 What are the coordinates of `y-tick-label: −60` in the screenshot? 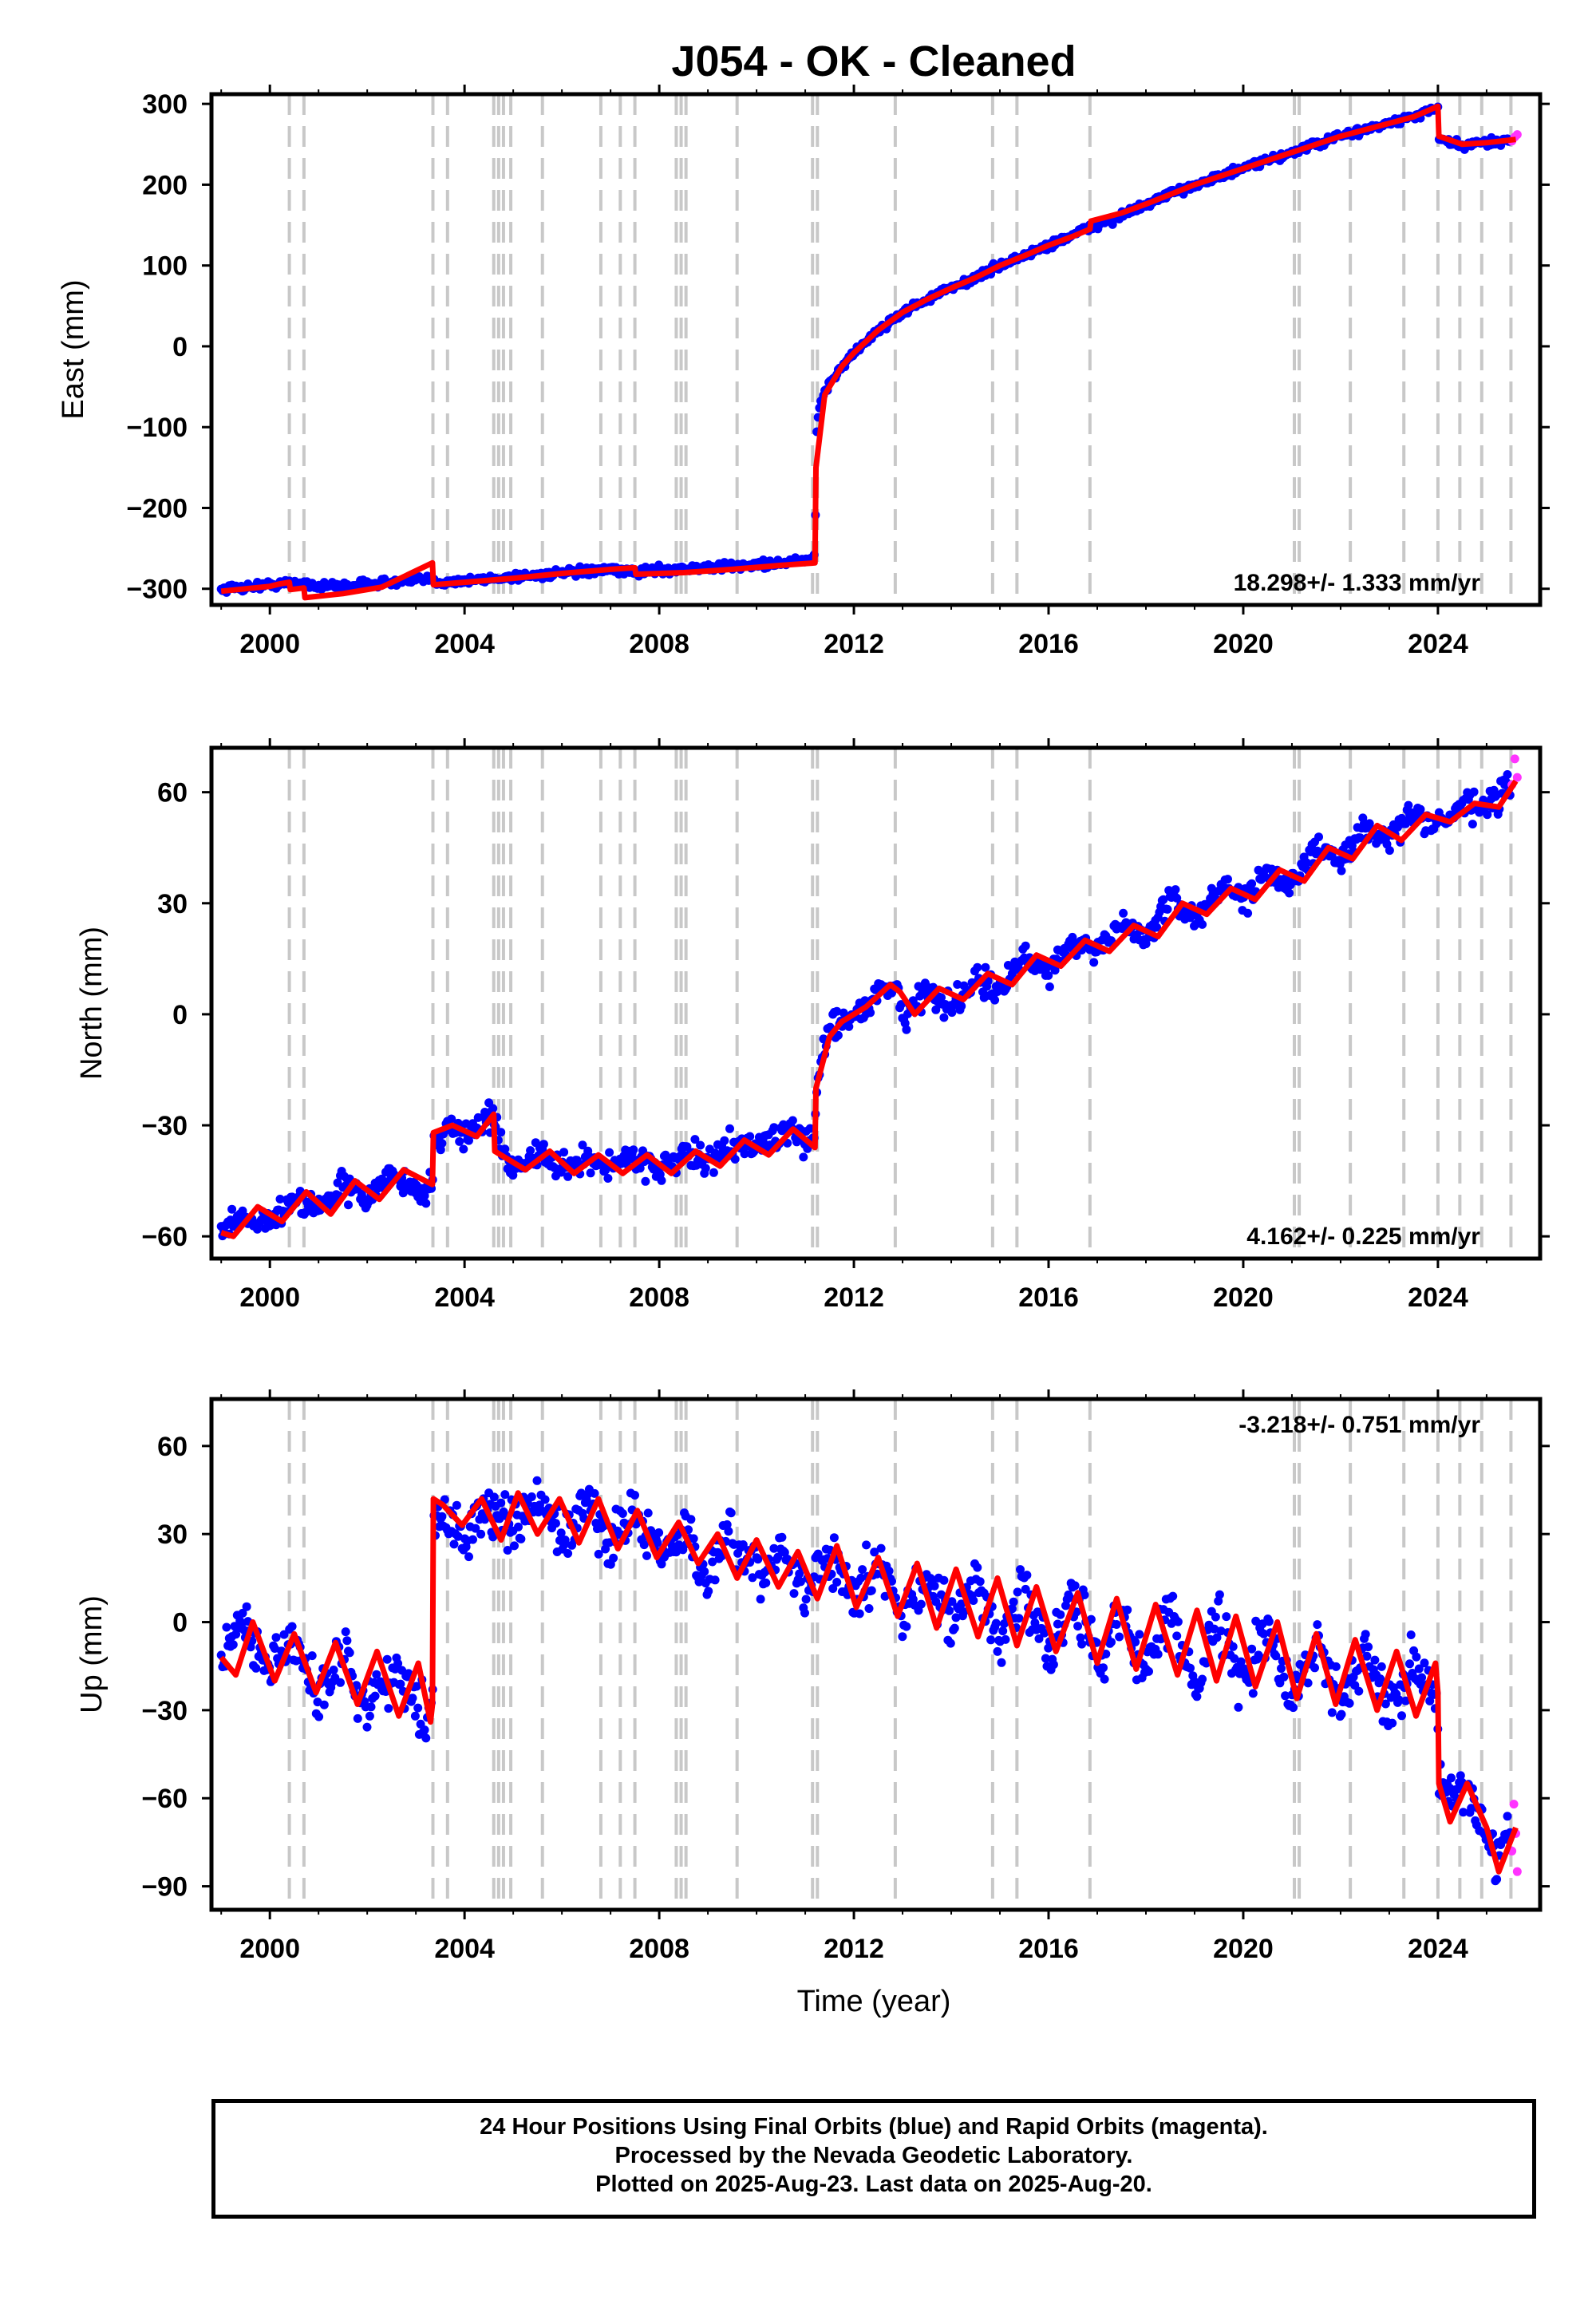 It's located at (164, 1237).